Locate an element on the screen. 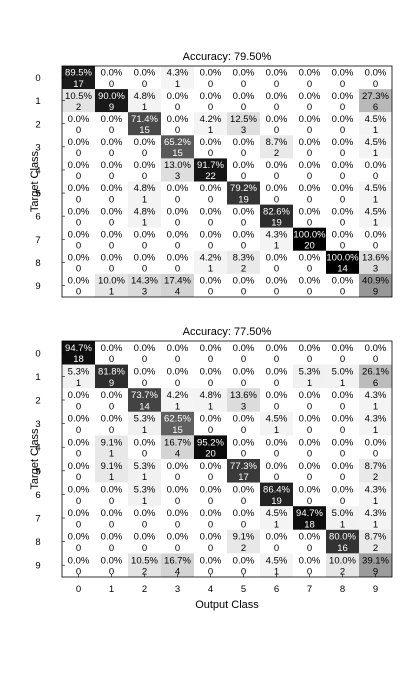  y-tick-label: 0 is located at coordinates (37, 353).